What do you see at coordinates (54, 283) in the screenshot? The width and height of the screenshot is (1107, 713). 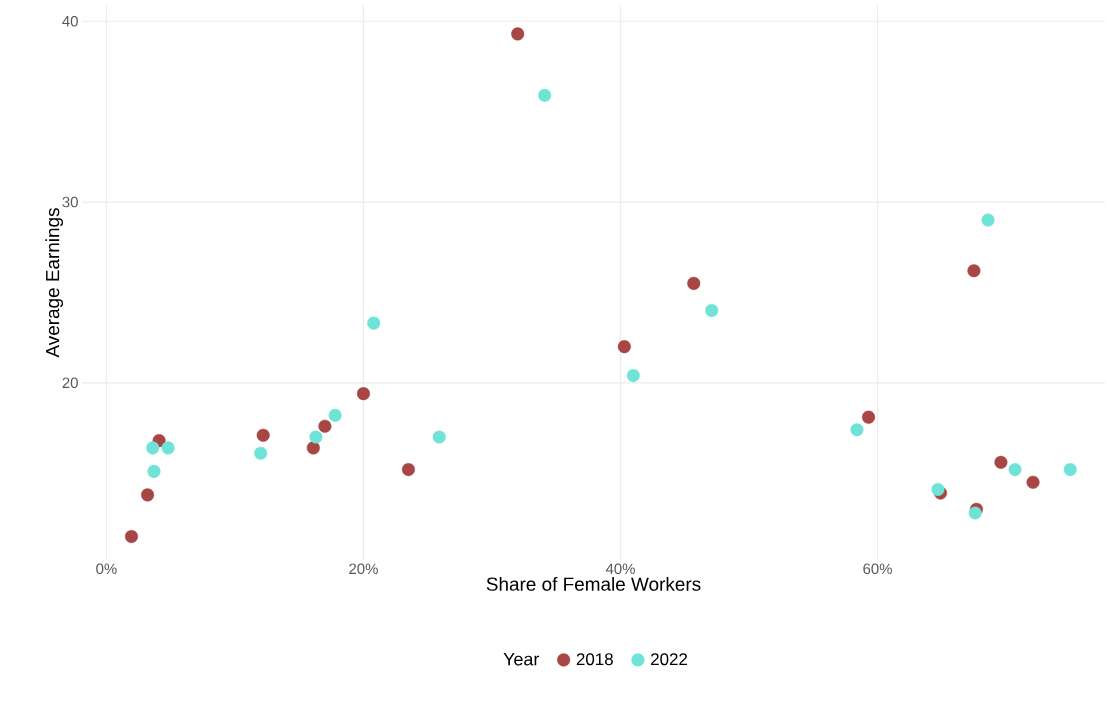 I see `y-axis-title: Average Earnings` at bounding box center [54, 283].